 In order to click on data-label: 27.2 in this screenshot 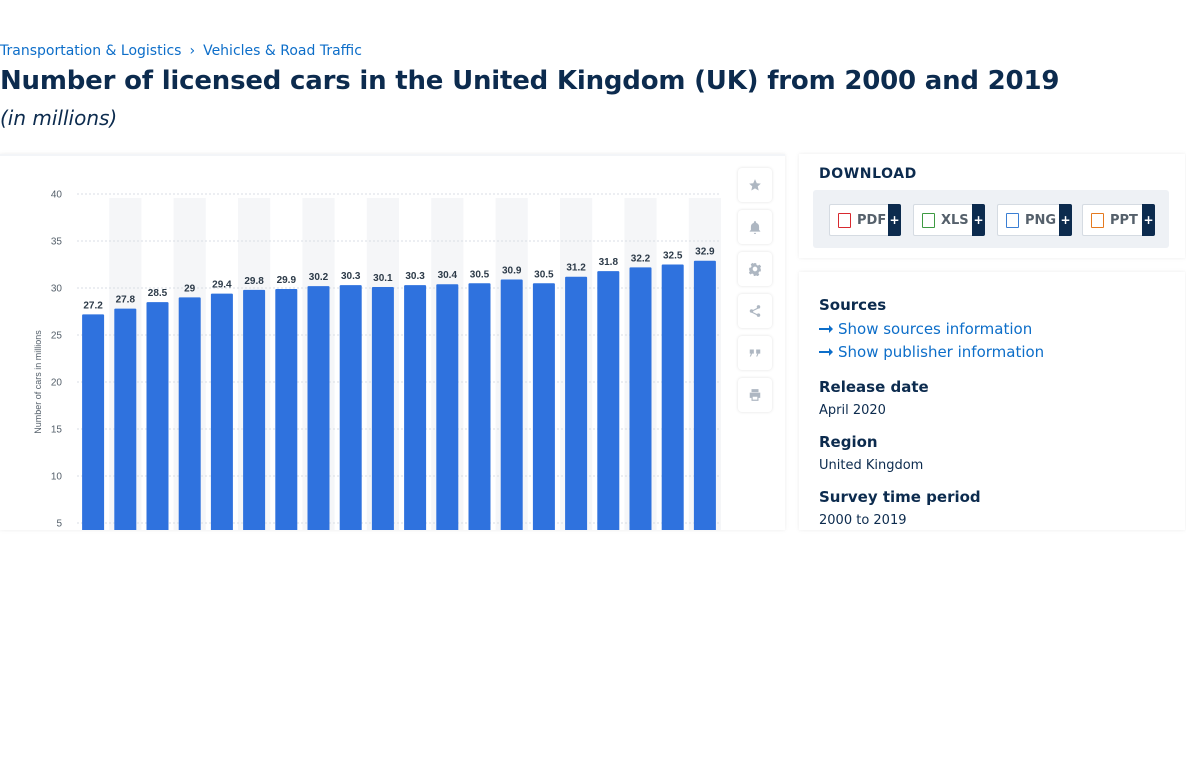, I will do `click(93, 305)`.